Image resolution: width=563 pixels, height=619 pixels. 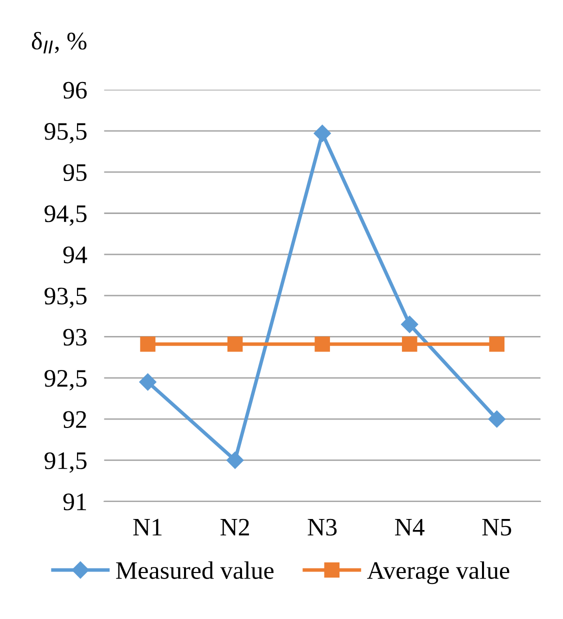 I want to click on legend-label: Average value, so click(x=438, y=572).